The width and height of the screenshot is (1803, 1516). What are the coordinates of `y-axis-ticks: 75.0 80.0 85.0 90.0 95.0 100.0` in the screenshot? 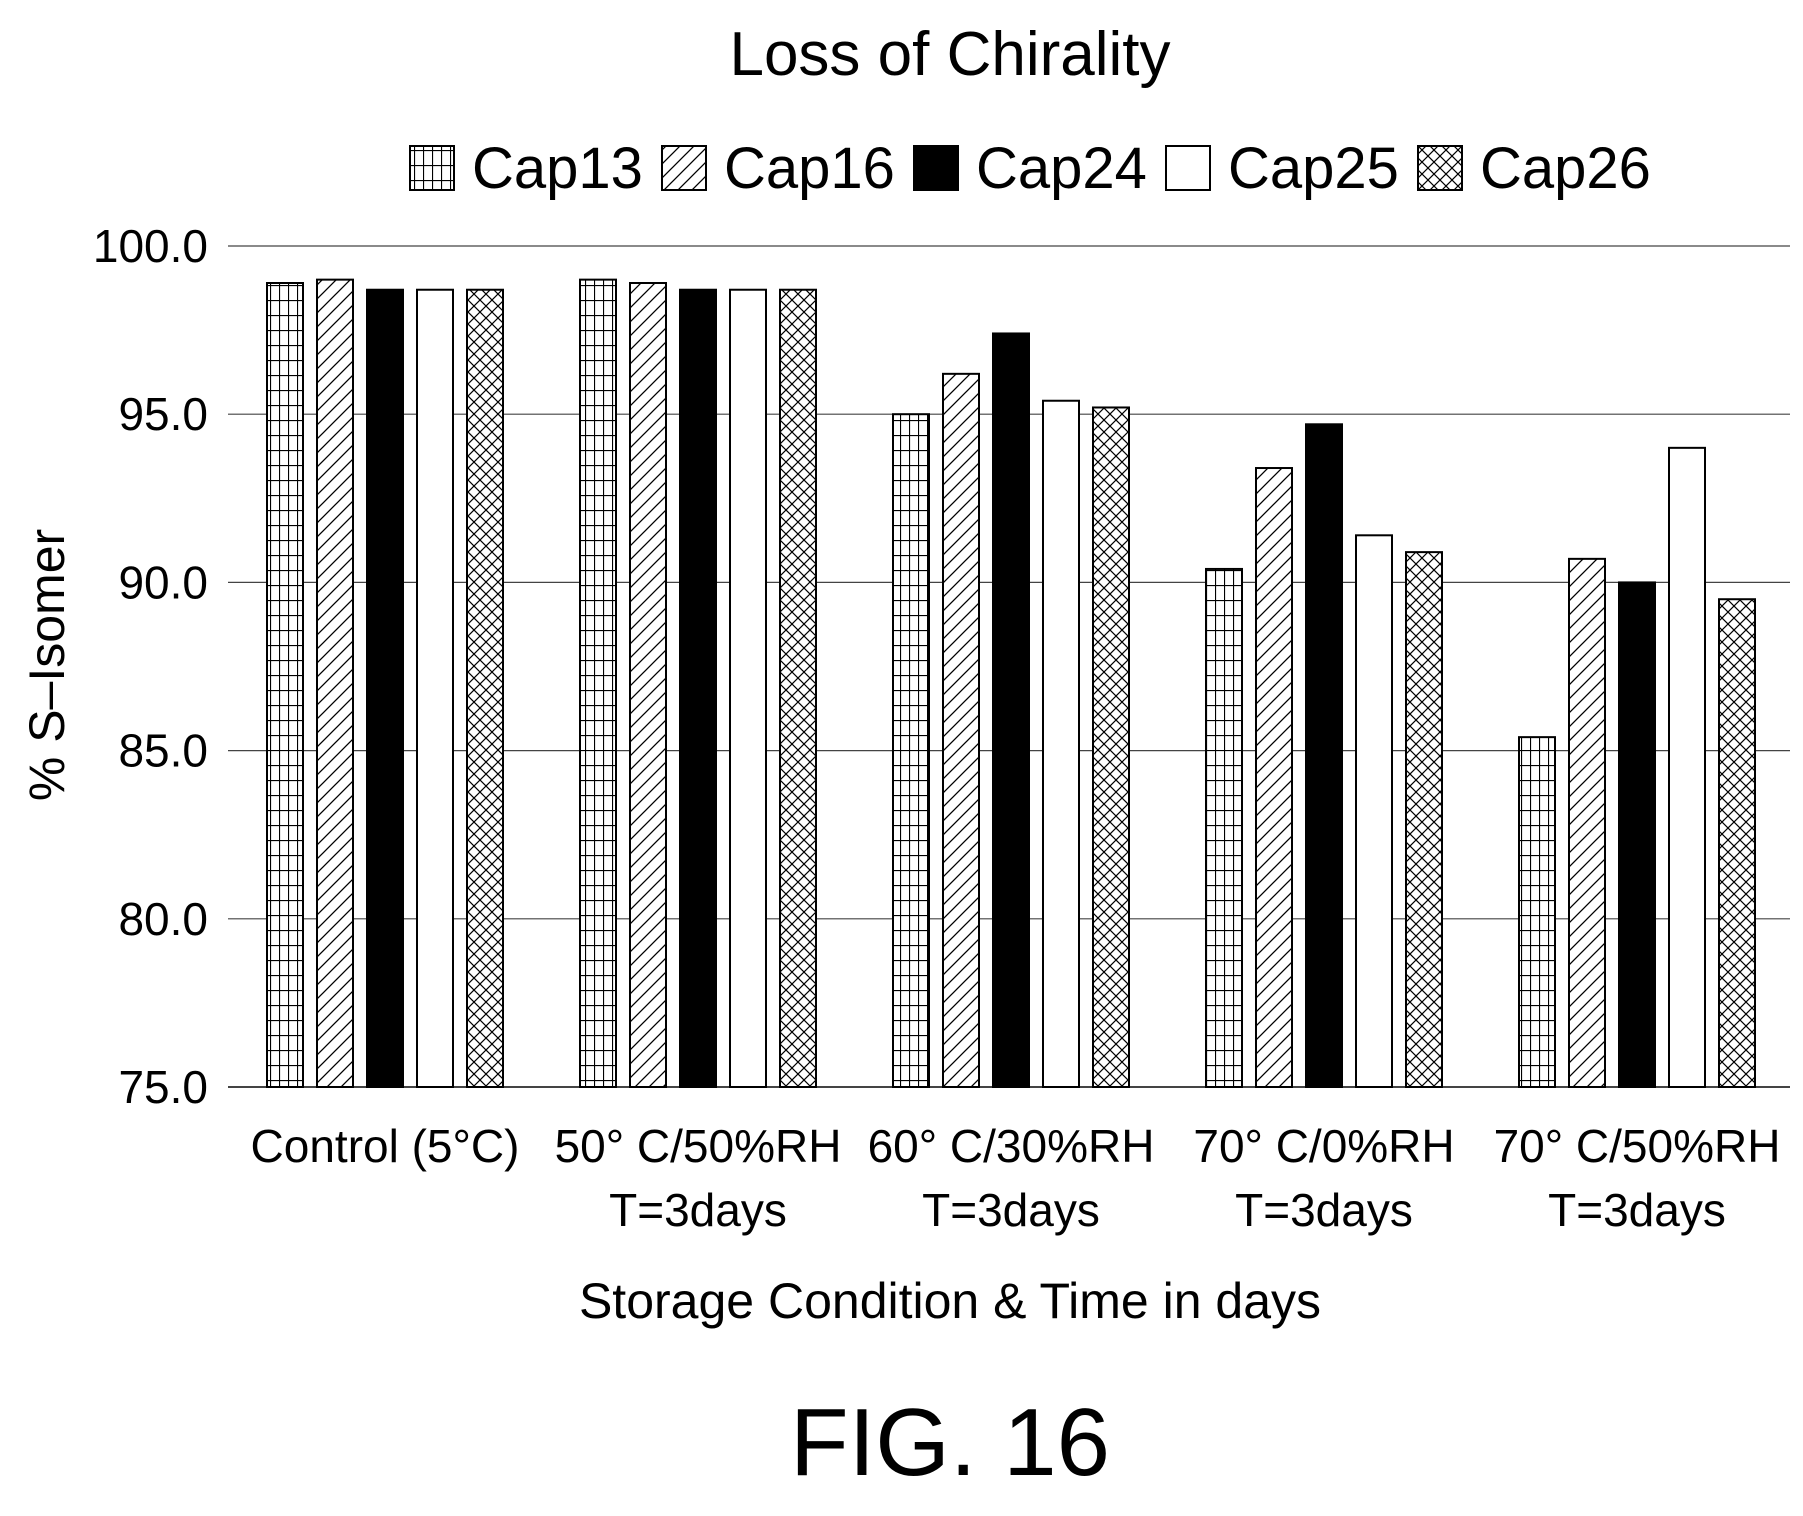 It's located at (150, 666).